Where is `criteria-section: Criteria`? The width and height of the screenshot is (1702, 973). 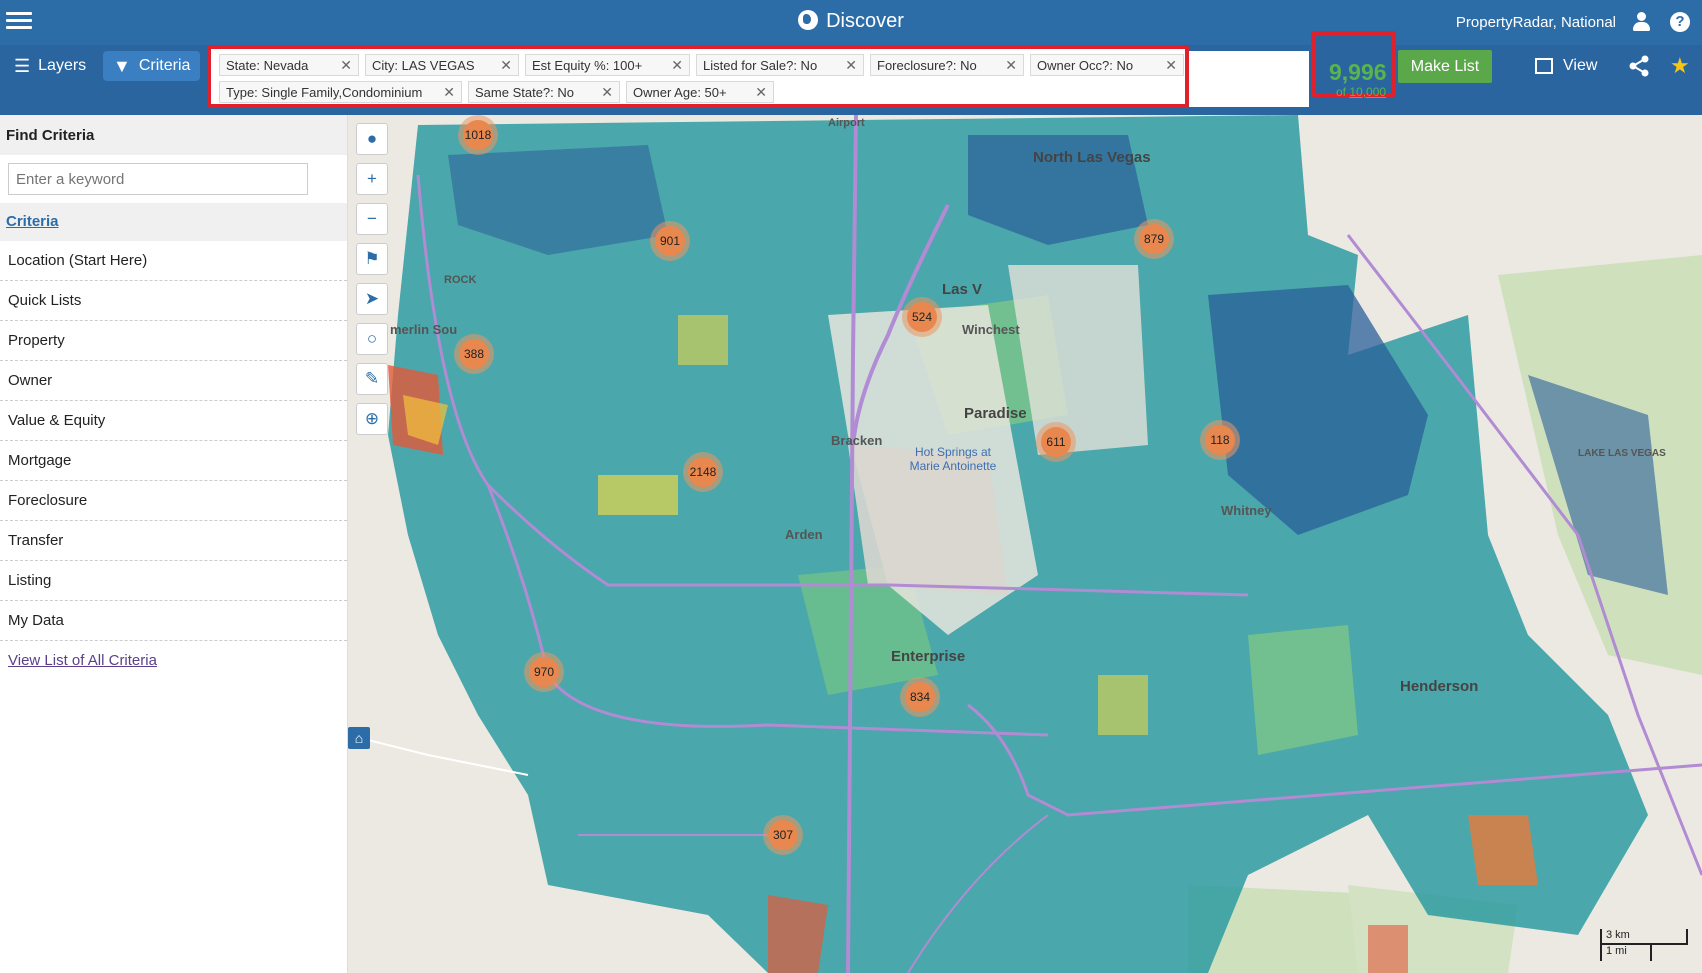
criteria-section: Criteria is located at coordinates (173, 222).